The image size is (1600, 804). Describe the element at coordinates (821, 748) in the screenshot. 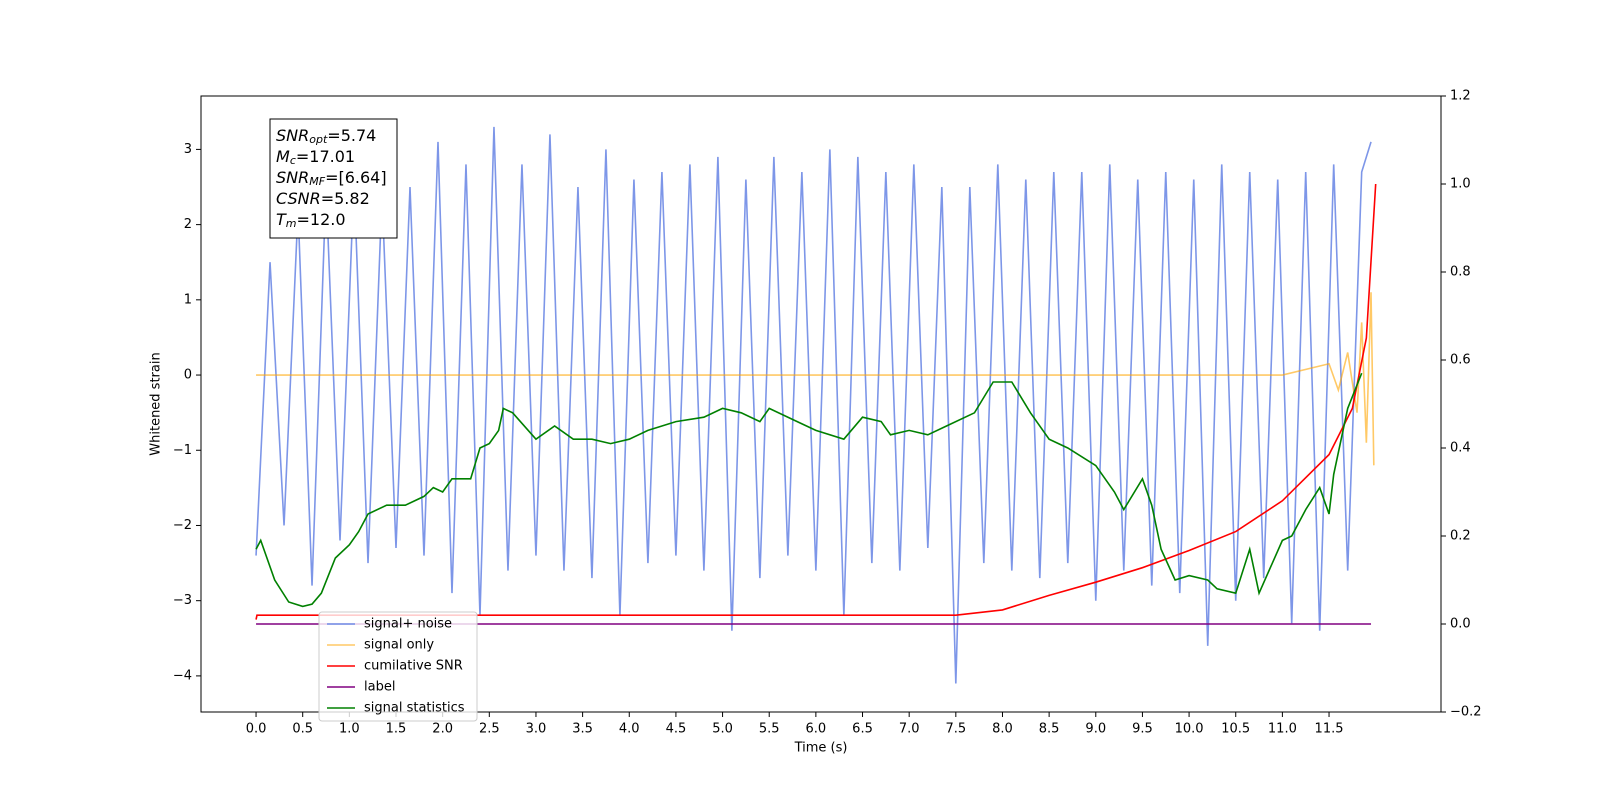

I see `x-axis-label: Time (s)` at that location.